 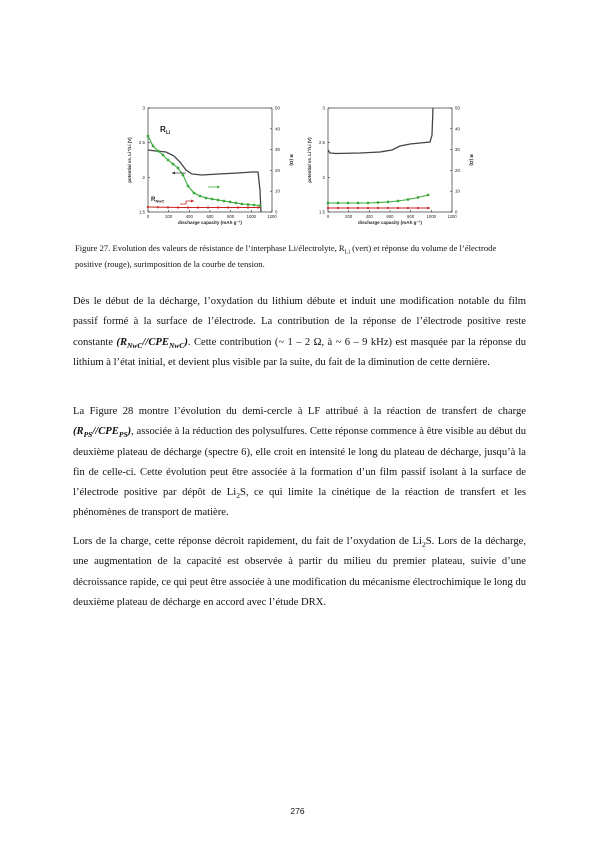 What do you see at coordinates (187, 202) in the screenshot?
I see `arrow-rnwc-line` at bounding box center [187, 202].